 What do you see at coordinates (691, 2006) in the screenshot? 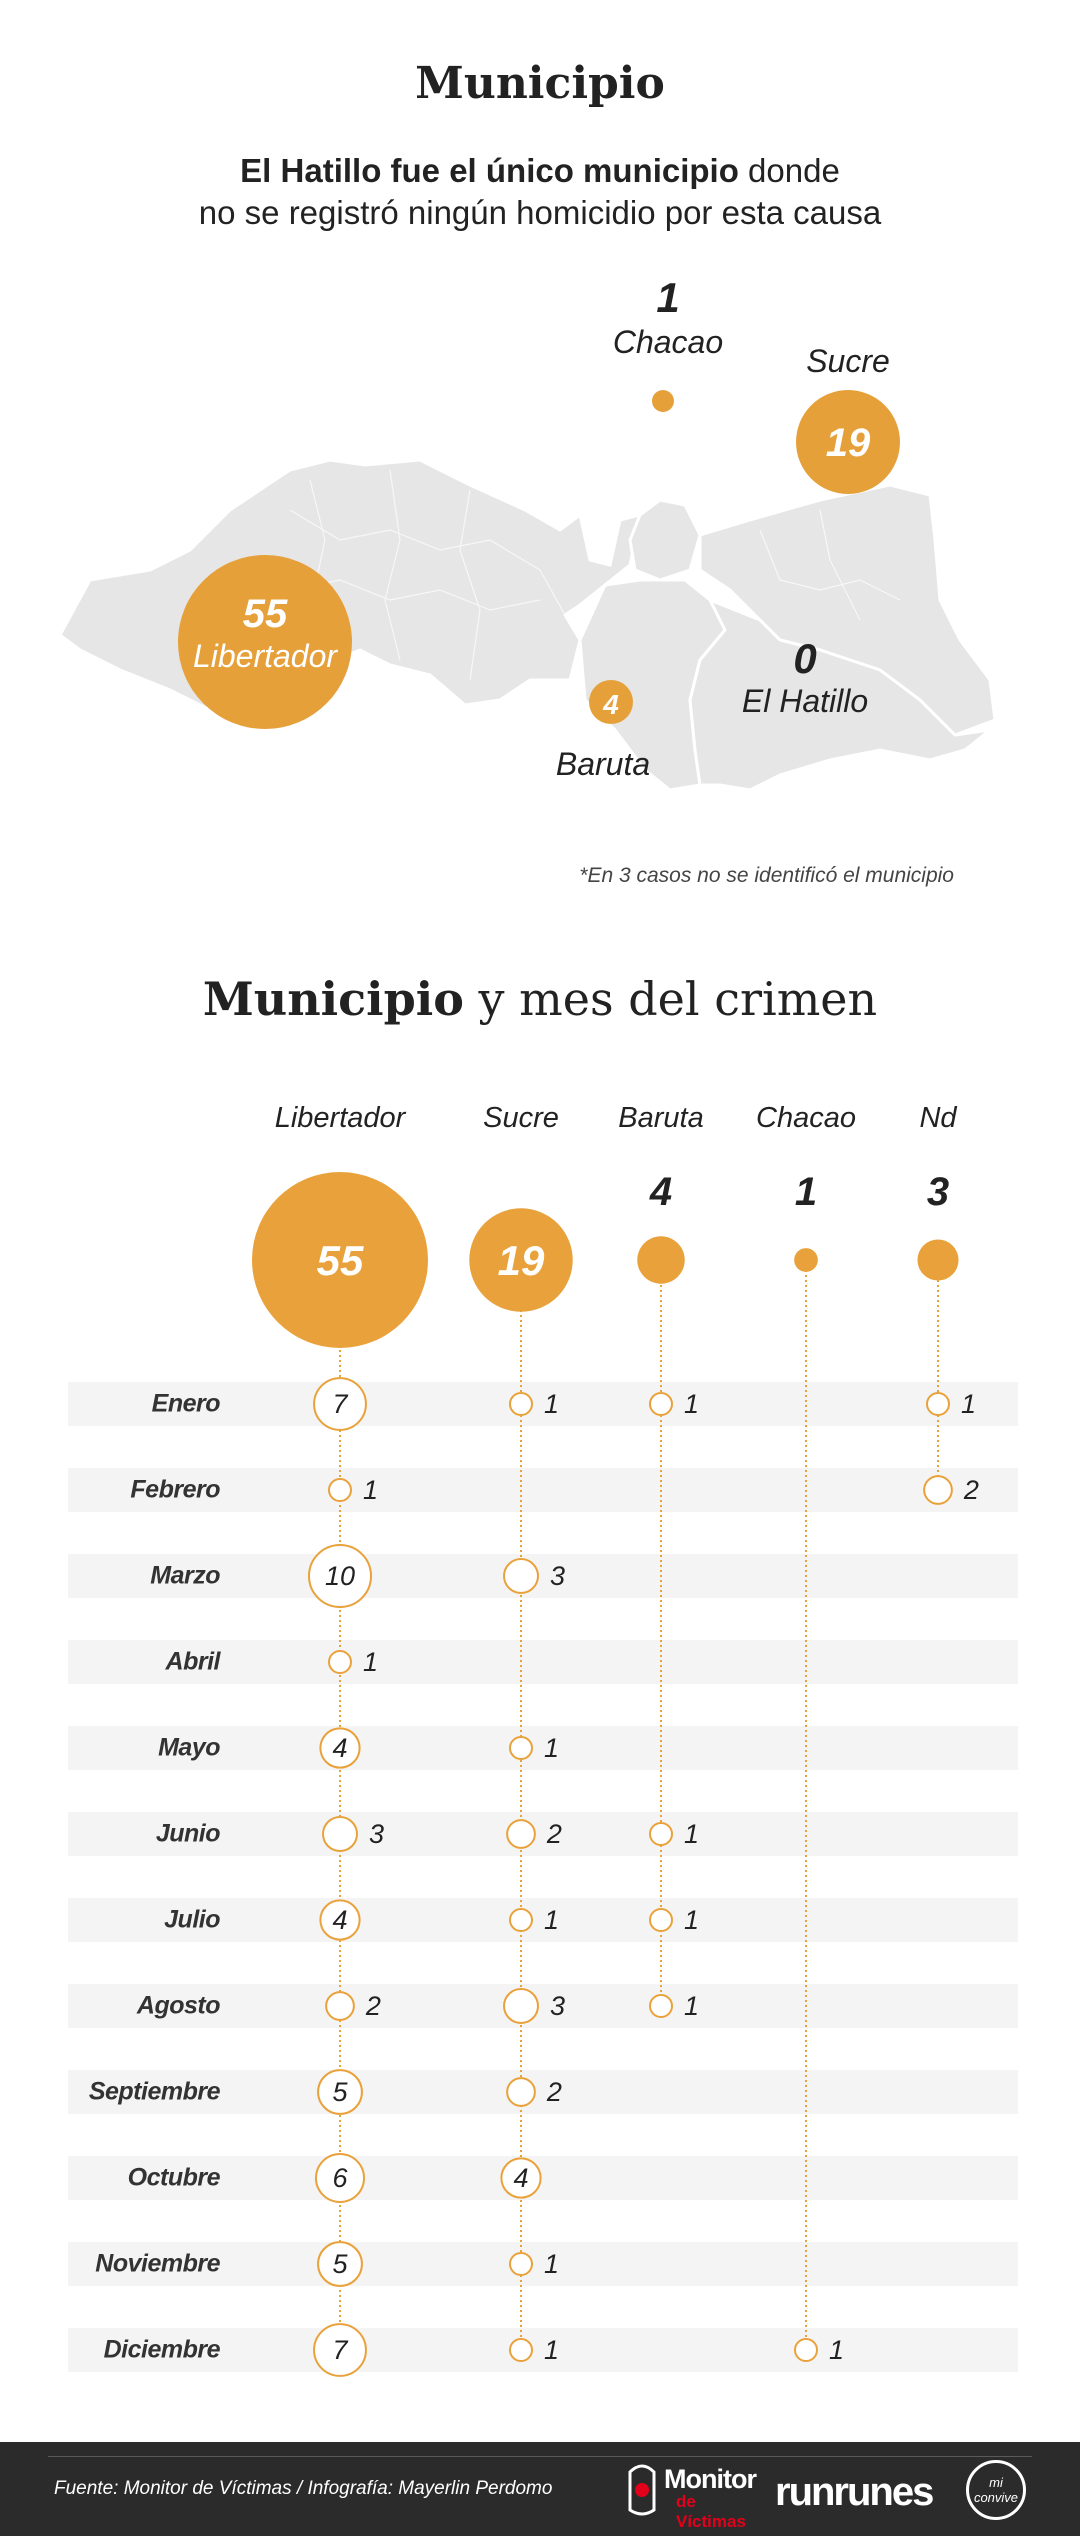
I see `cell-value-baruta-agosto: 1` at bounding box center [691, 2006].